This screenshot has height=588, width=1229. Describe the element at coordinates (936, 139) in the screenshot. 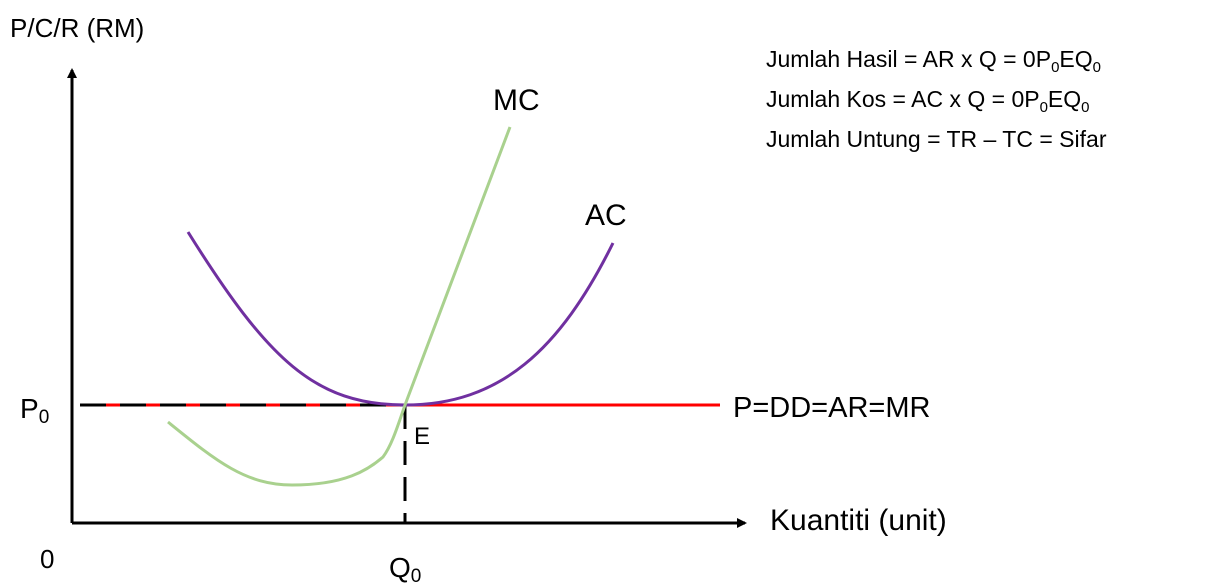

I see `total-profit-equation: Jumlah Untung = TR – TC = Sifar` at that location.